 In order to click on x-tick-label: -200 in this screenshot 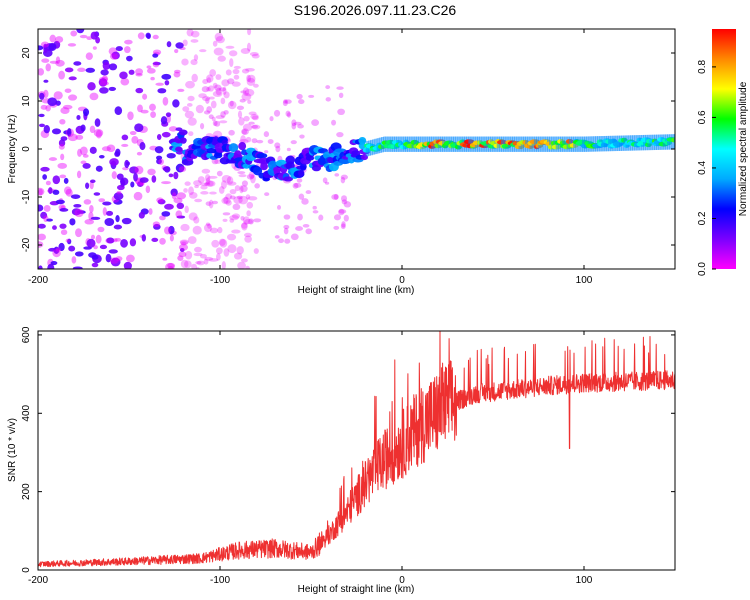, I will do `click(38, 580)`.